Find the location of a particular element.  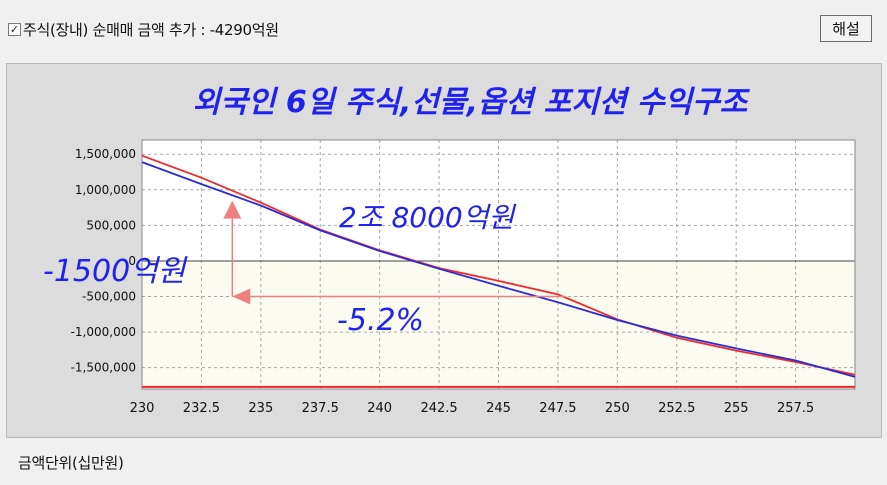

net-trade-toggle: ✓ 주식(장내) 순매매 금액 추가 : -4290억원 is located at coordinates (143, 29).